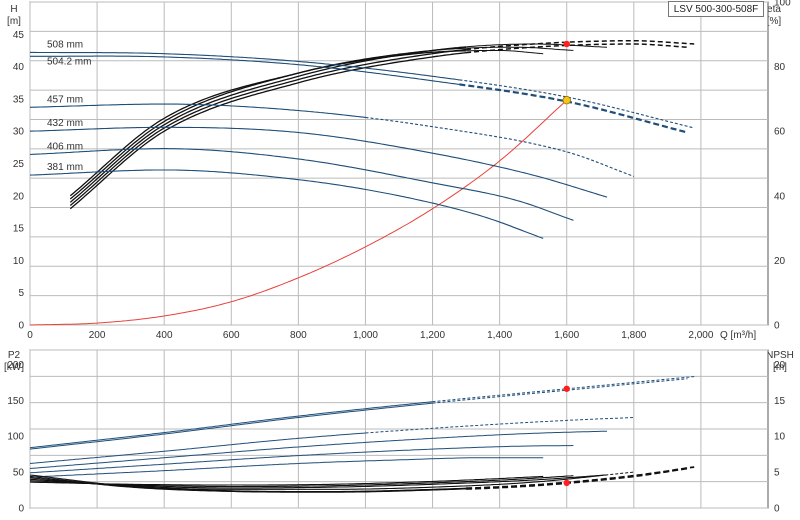  Describe the element at coordinates (65, 44) in the screenshot. I see `head-curve-label: 508 mm` at that location.